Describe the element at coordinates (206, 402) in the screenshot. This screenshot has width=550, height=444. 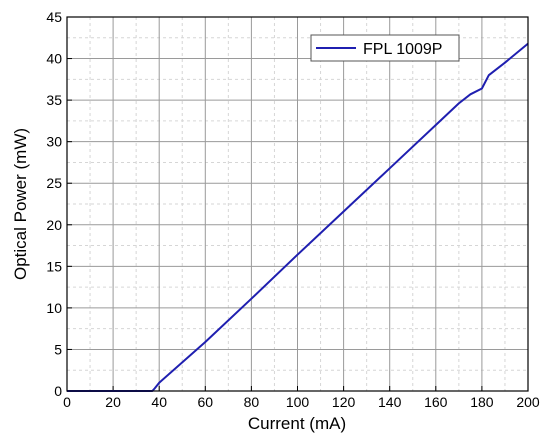
I see `x-tick-label: 60` at that location.